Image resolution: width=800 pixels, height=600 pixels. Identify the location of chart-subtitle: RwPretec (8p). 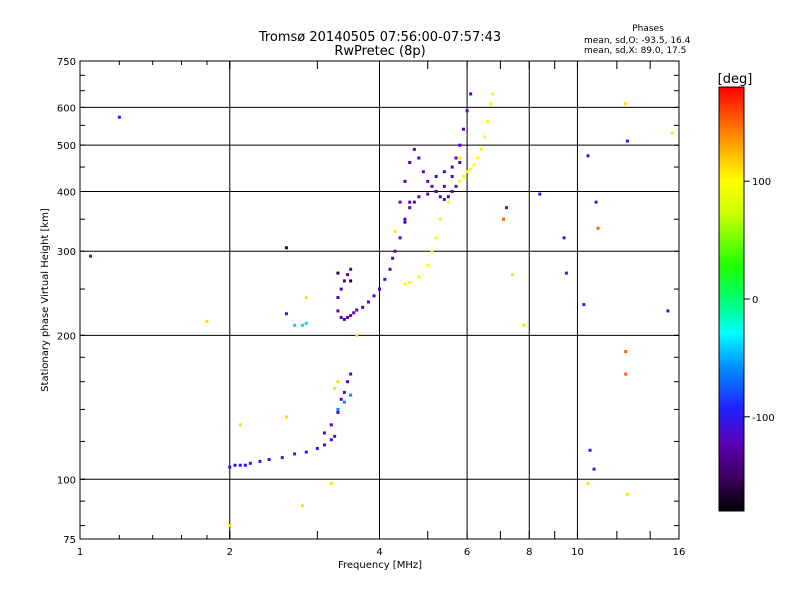
(379, 51).